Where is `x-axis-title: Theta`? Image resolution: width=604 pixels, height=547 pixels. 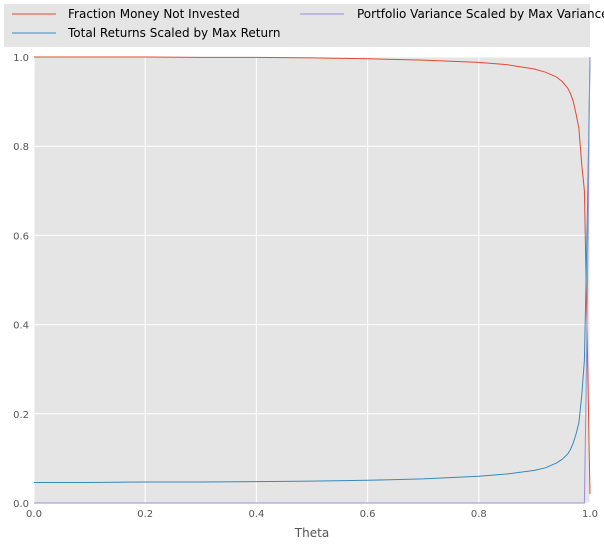
x-axis-title: Theta is located at coordinates (311, 533).